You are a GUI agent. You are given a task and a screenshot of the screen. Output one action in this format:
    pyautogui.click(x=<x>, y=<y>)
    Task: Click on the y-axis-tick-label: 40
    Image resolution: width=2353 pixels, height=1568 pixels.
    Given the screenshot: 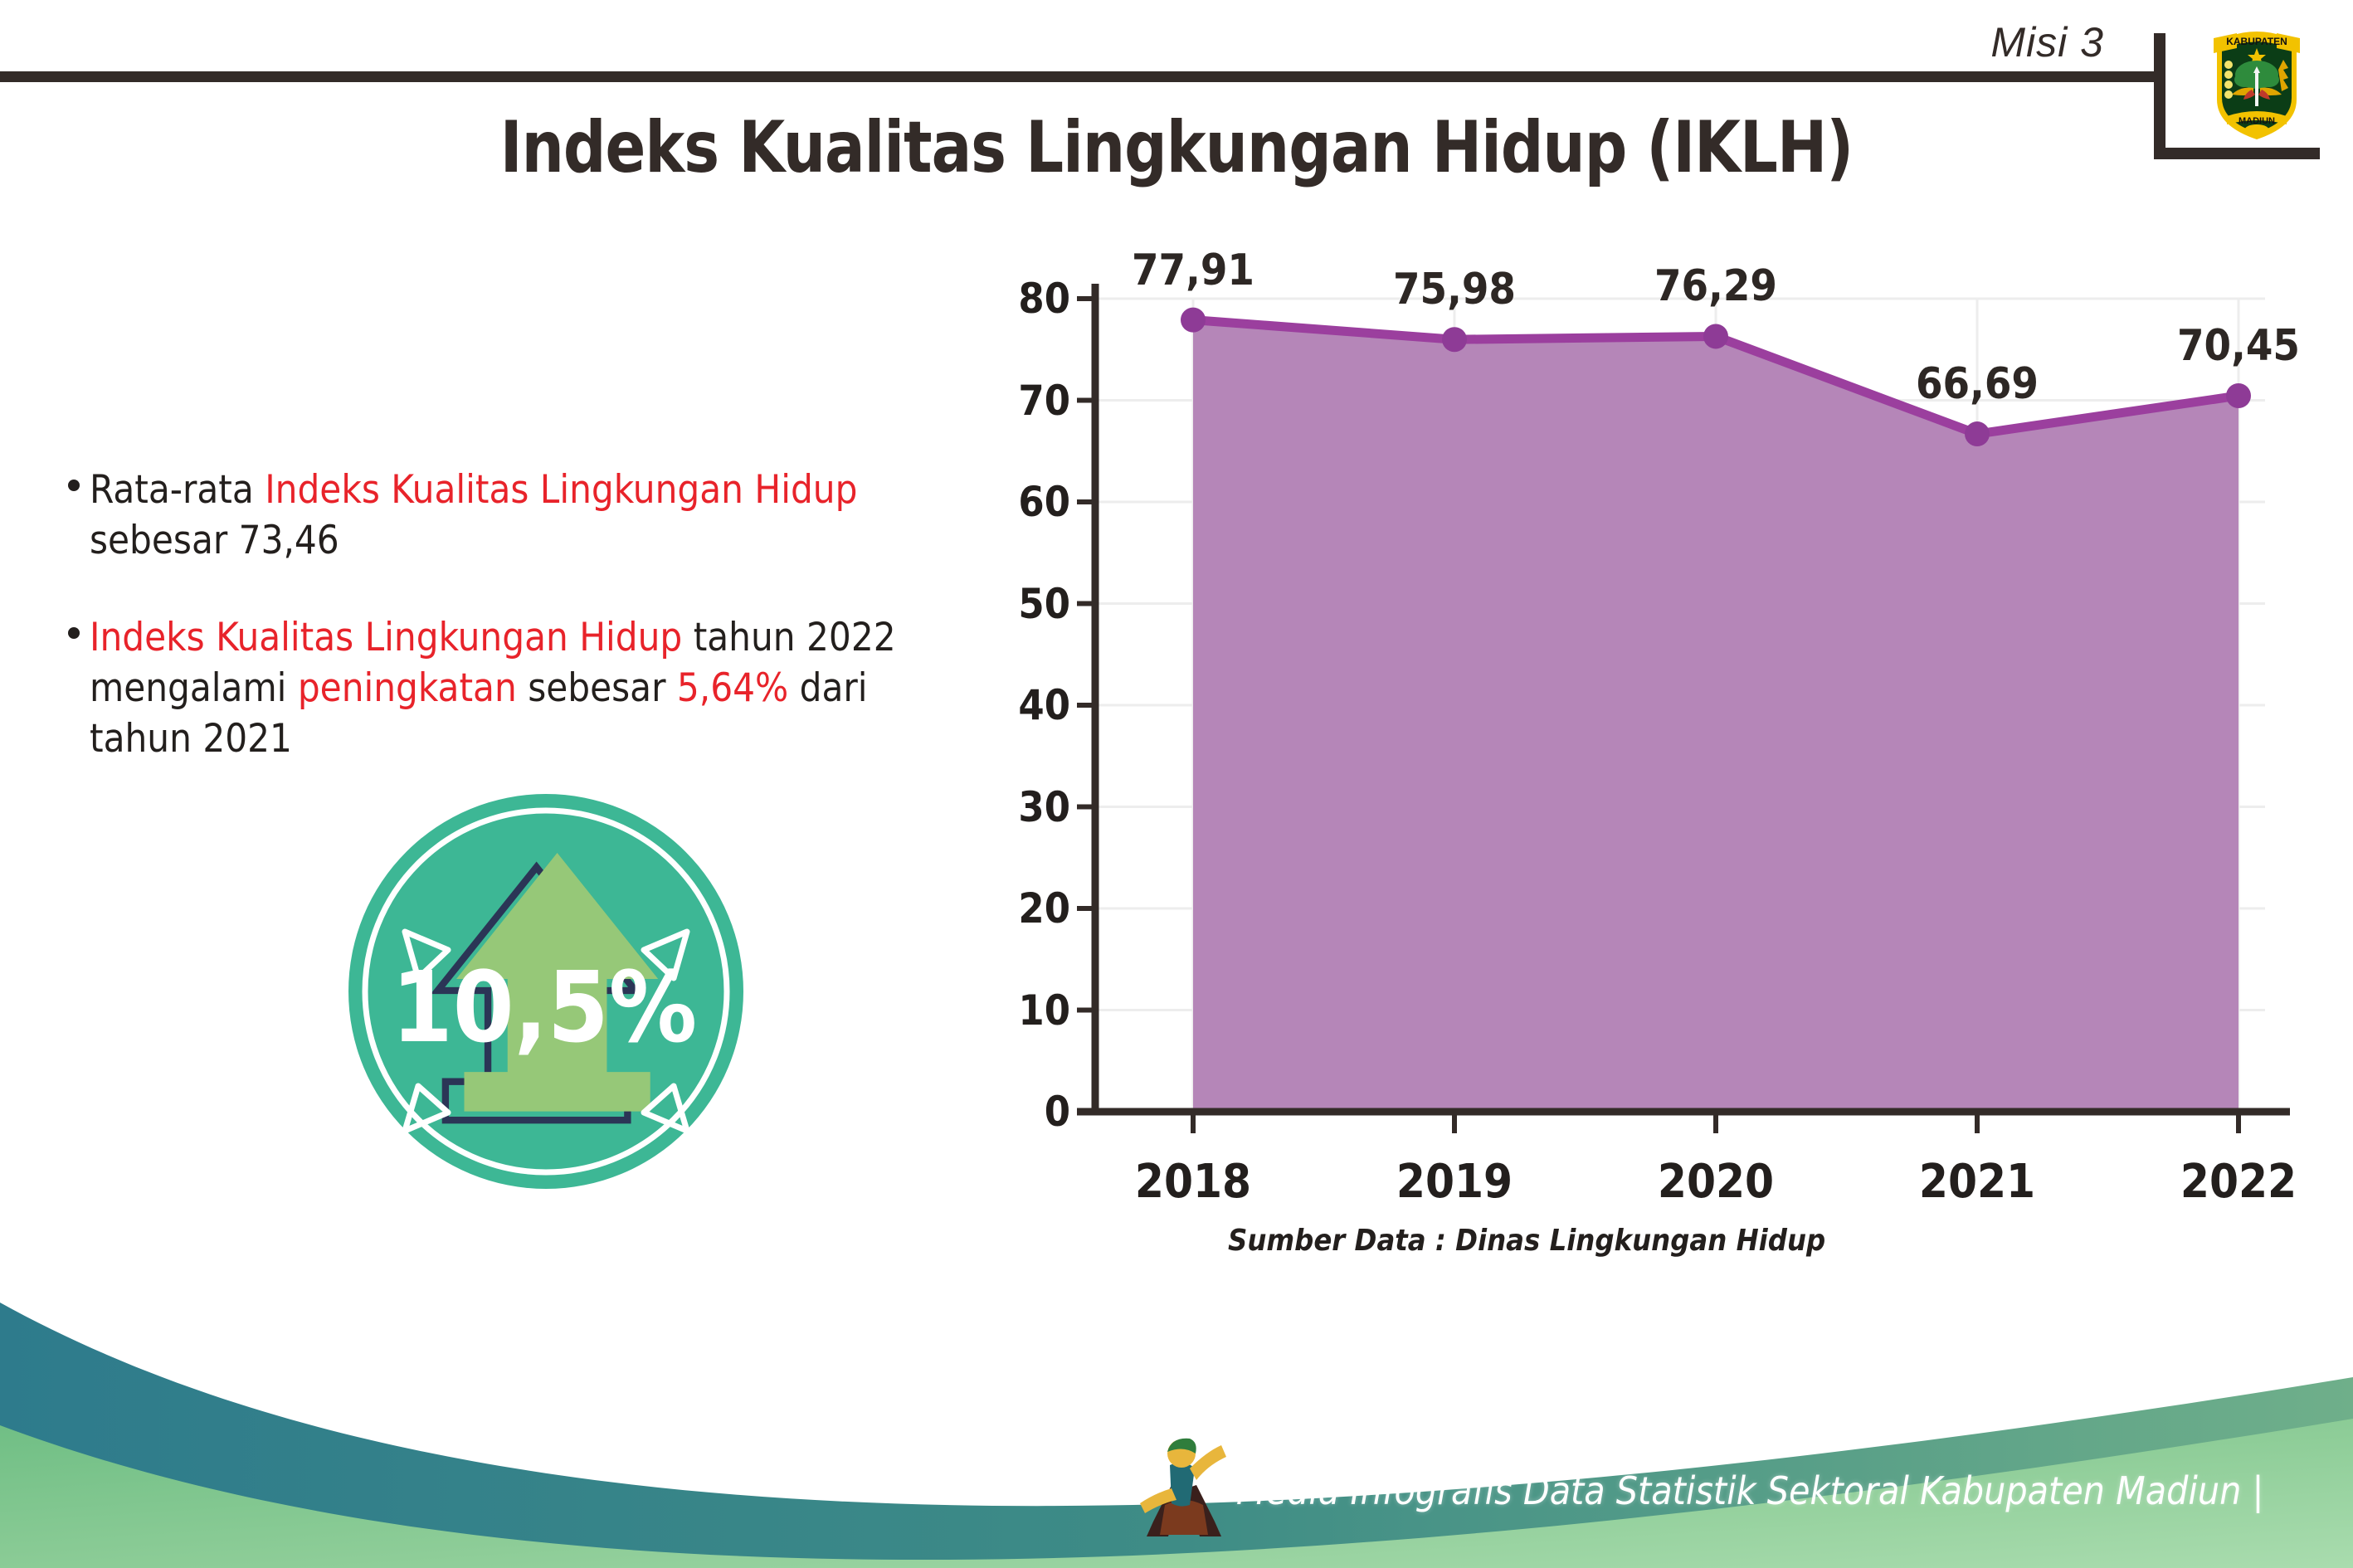 What is the action you would take?
    pyautogui.click(x=1044, y=705)
    